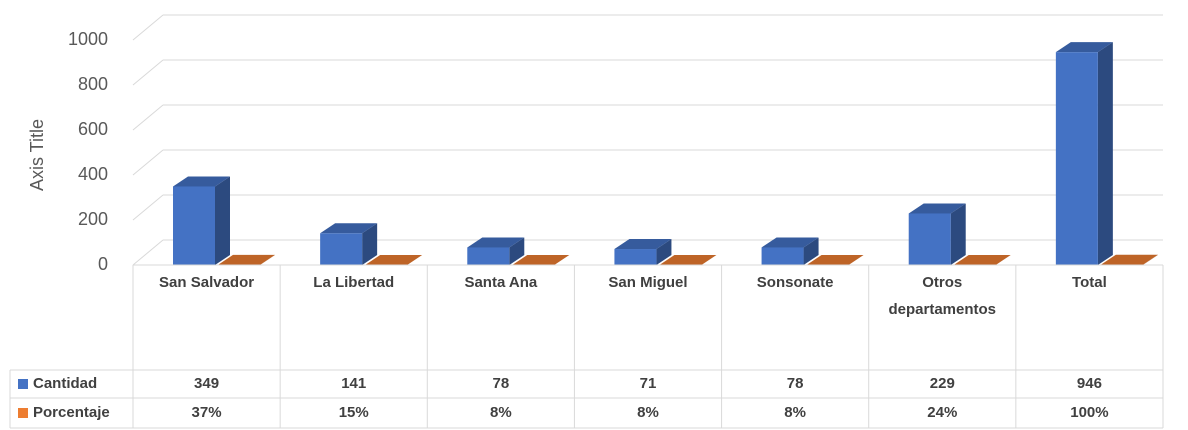  I want to click on legend-label: Porcentaje, so click(71, 412).